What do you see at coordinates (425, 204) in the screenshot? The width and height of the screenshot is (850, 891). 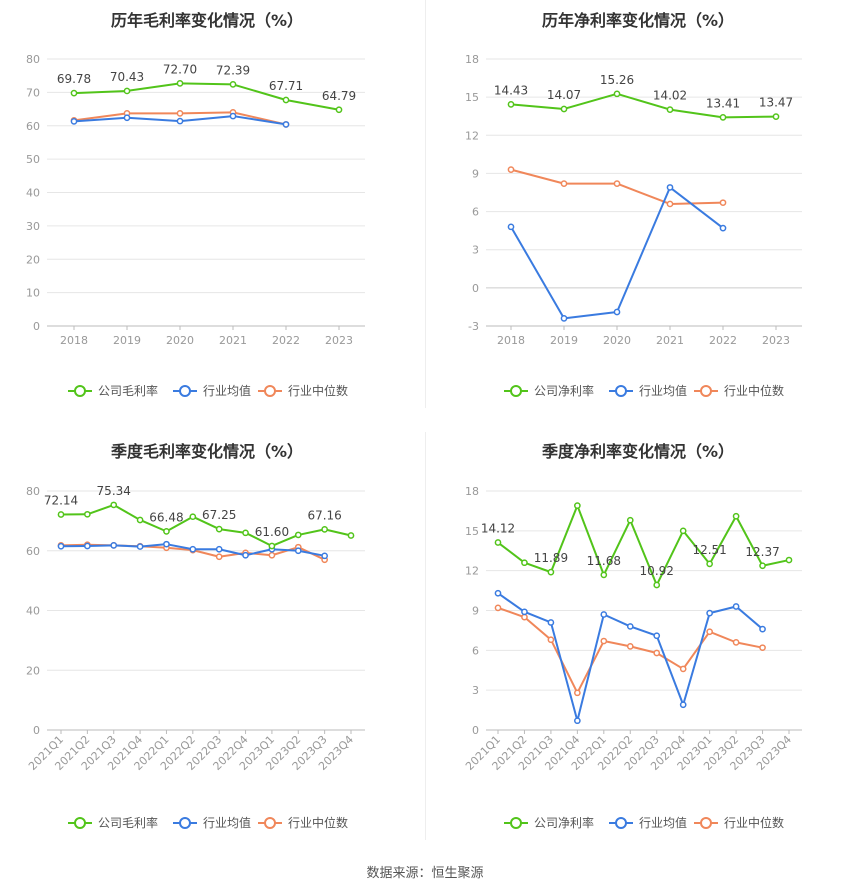 I see `vertical-divider-top` at bounding box center [425, 204].